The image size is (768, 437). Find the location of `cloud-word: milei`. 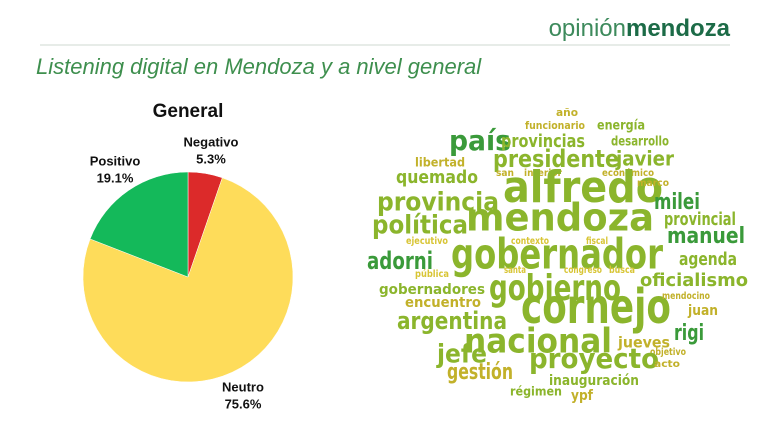

cloud-word: milei is located at coordinates (677, 202).